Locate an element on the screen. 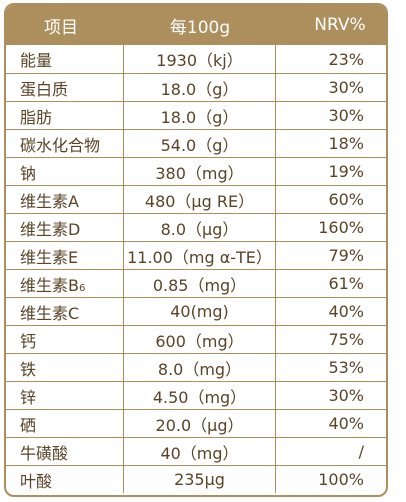 The width and height of the screenshot is (406, 502). nutrient-name-text: 脂肪 is located at coordinates (36, 117).